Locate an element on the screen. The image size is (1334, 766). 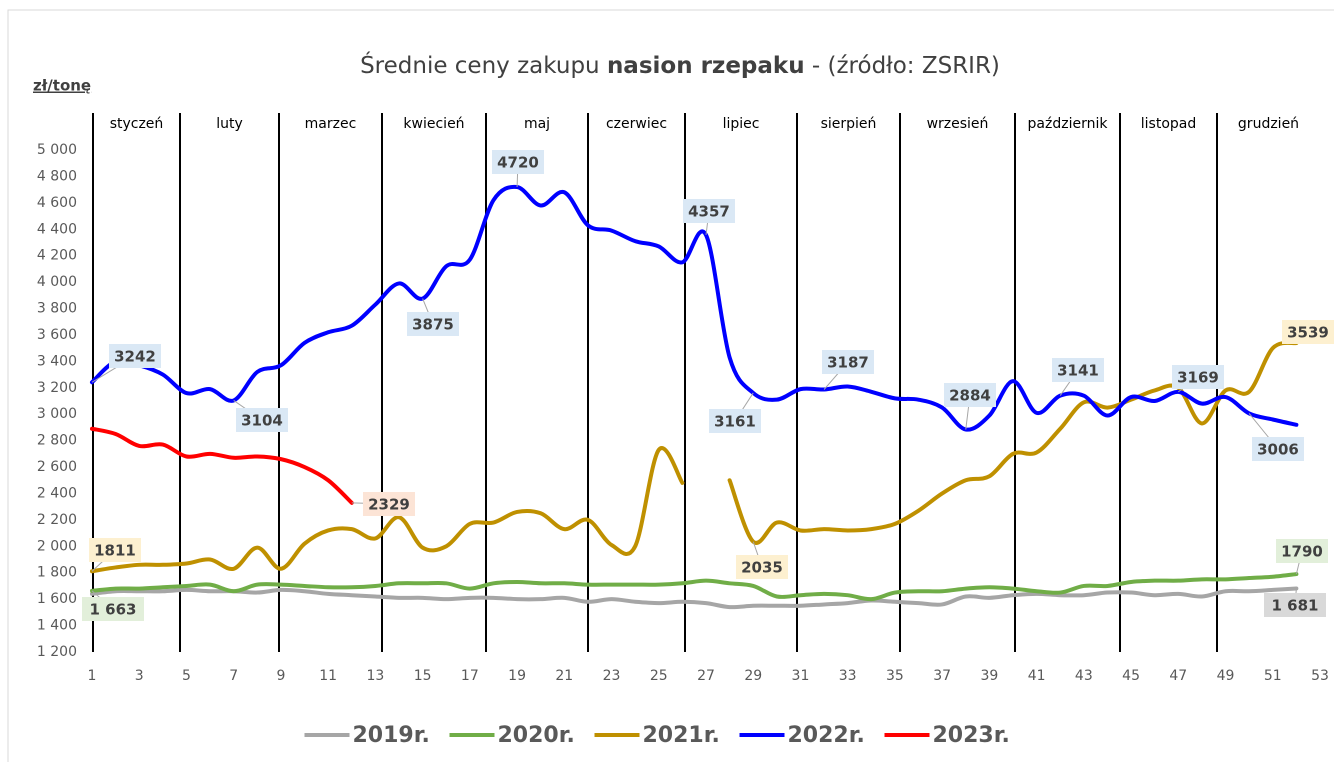
y-tick-label: 2 000 is located at coordinates (57, 546).